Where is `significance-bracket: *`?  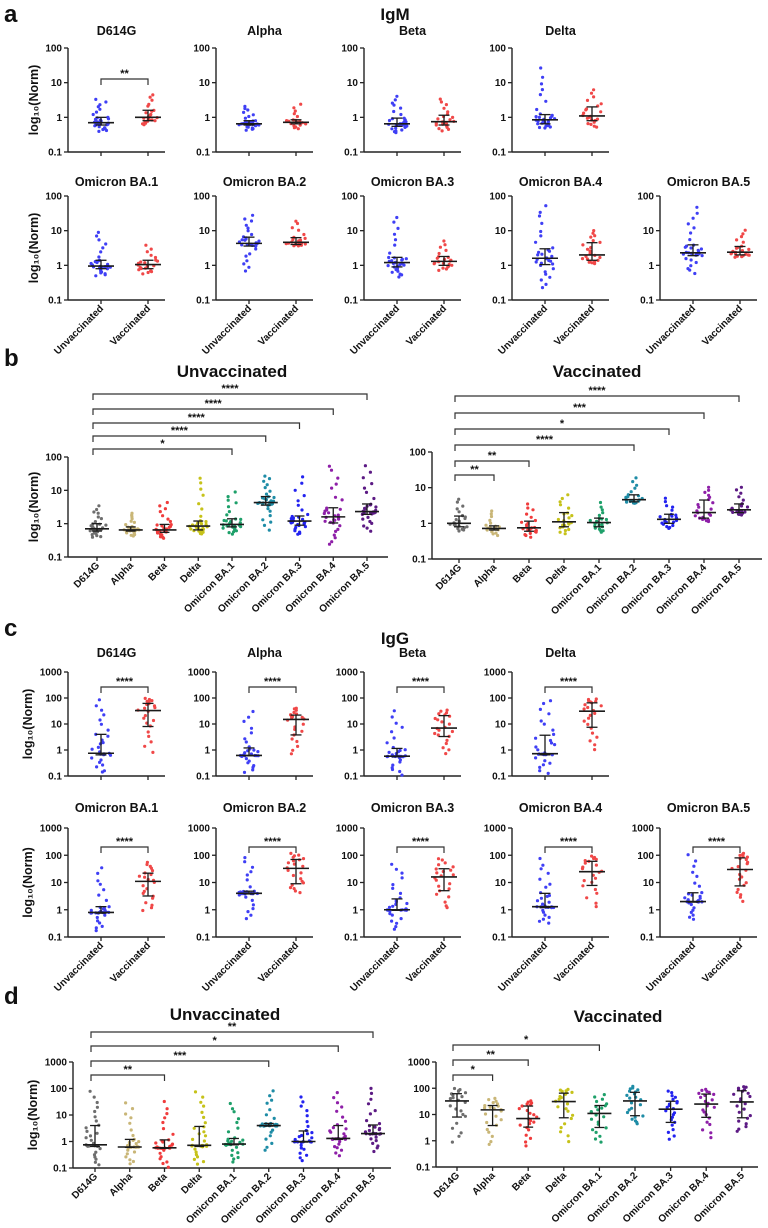
significance-bracket: * is located at coordinates (473, 1072).